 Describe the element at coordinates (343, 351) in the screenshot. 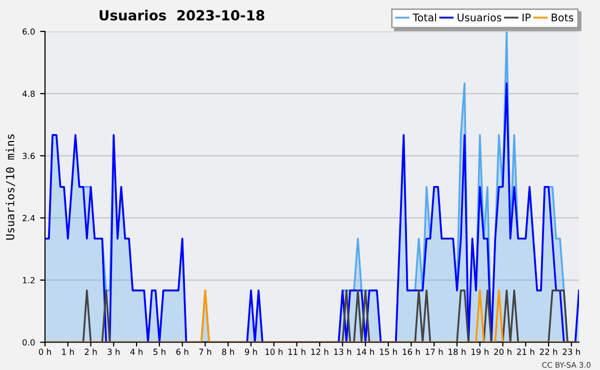

I see `x-tick-label: 13 h` at that location.